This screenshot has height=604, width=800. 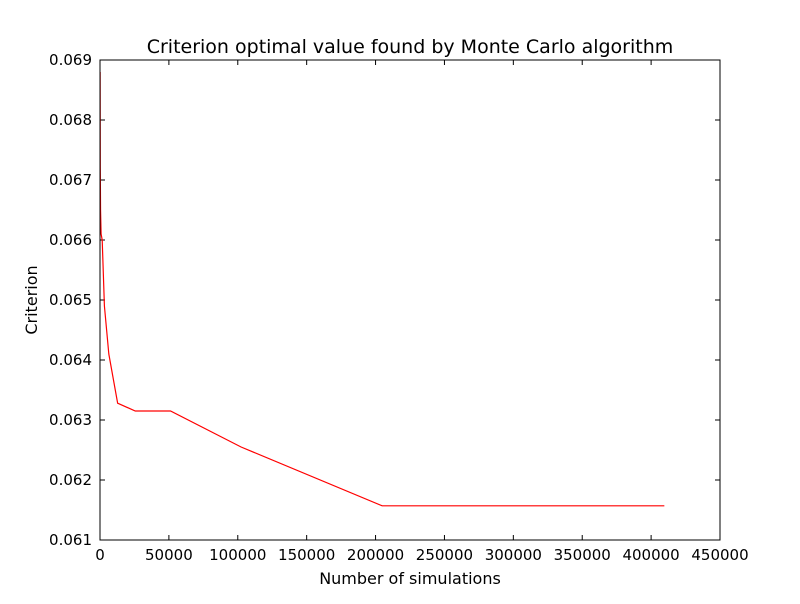 I want to click on y-tick-label: 0.069, so click(x=70, y=60).